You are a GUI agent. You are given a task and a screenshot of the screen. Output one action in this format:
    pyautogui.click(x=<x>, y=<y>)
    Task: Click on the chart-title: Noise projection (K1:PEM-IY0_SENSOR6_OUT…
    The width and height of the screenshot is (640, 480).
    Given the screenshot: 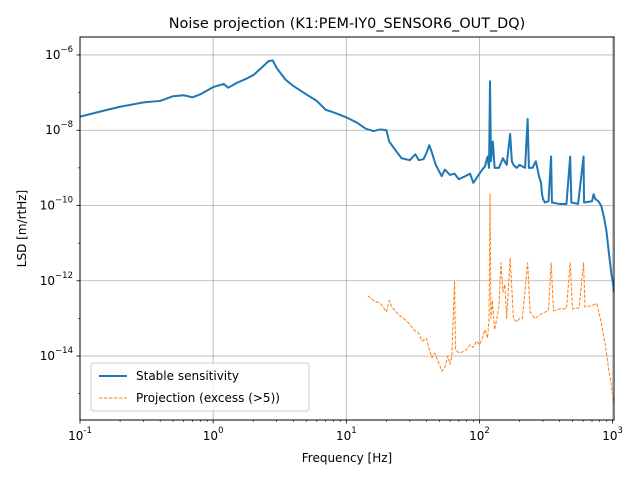 What is the action you would take?
    pyautogui.click(x=347, y=24)
    